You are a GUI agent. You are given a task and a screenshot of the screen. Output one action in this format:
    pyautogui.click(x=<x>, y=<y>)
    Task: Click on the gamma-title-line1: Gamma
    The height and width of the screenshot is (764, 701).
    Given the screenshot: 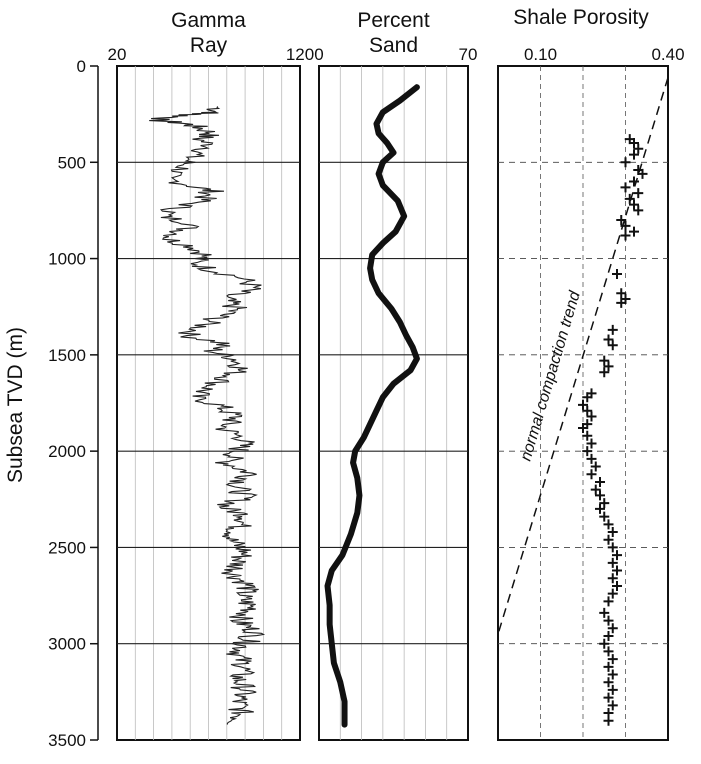 What is the action you would take?
    pyautogui.click(x=208, y=20)
    